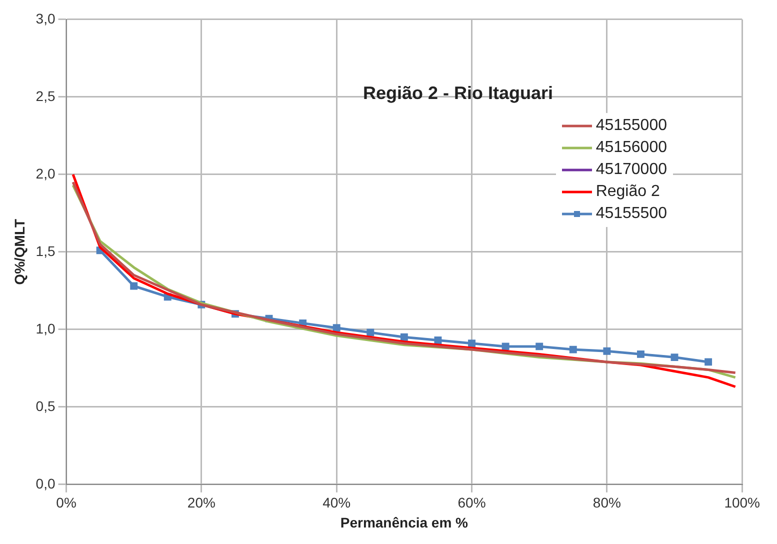 Image resolution: width=777 pixels, height=544 pixels. Describe the element at coordinates (19, 251) in the screenshot. I see `y-axis-title: Q%/QMLT` at that location.